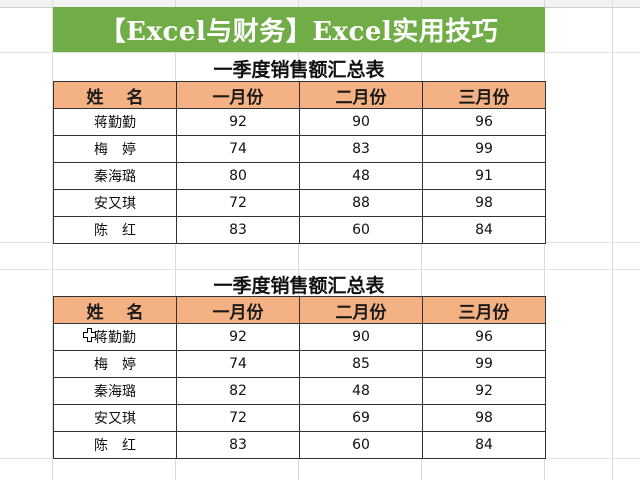 Image resolution: width=640 pixels, height=480 pixels. What do you see at coordinates (299, 29) in the screenshot?
I see `title-banner: 【Excel与财务】Excel实用技巧` at bounding box center [299, 29].